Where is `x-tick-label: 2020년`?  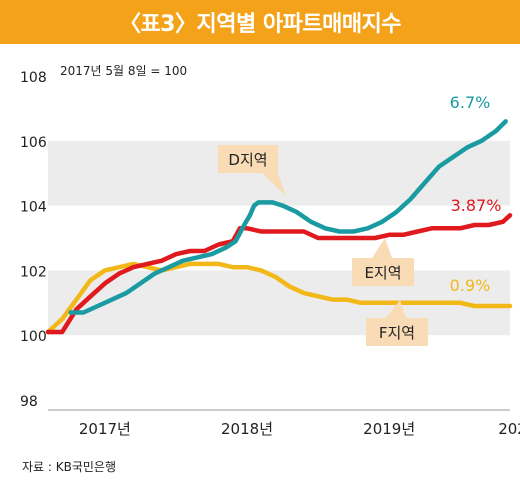 x-tick-label: 2020년 is located at coordinates (509, 429).